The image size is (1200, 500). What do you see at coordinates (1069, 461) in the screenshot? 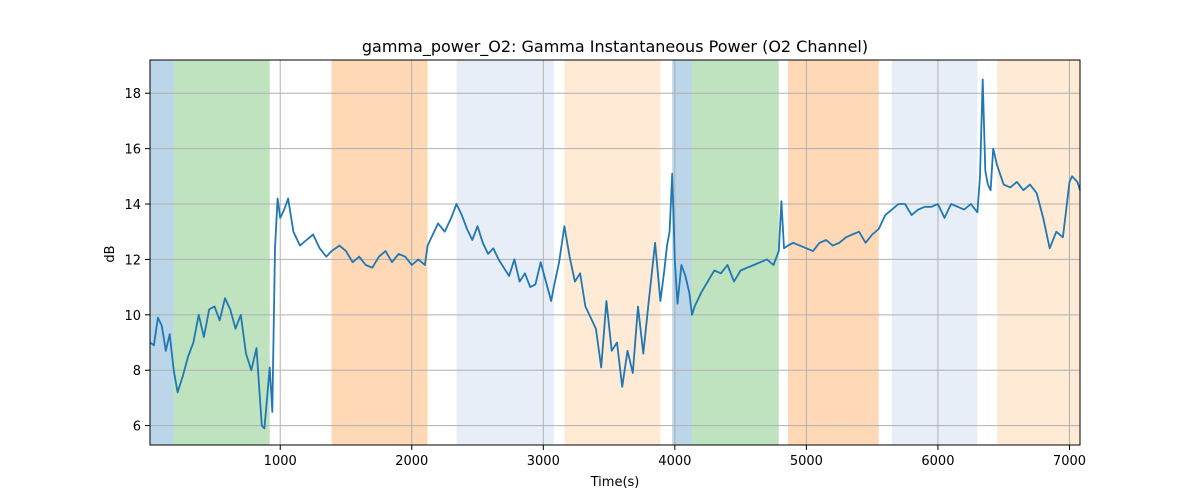
I see `x-tick-label: 7000` at bounding box center [1069, 461].